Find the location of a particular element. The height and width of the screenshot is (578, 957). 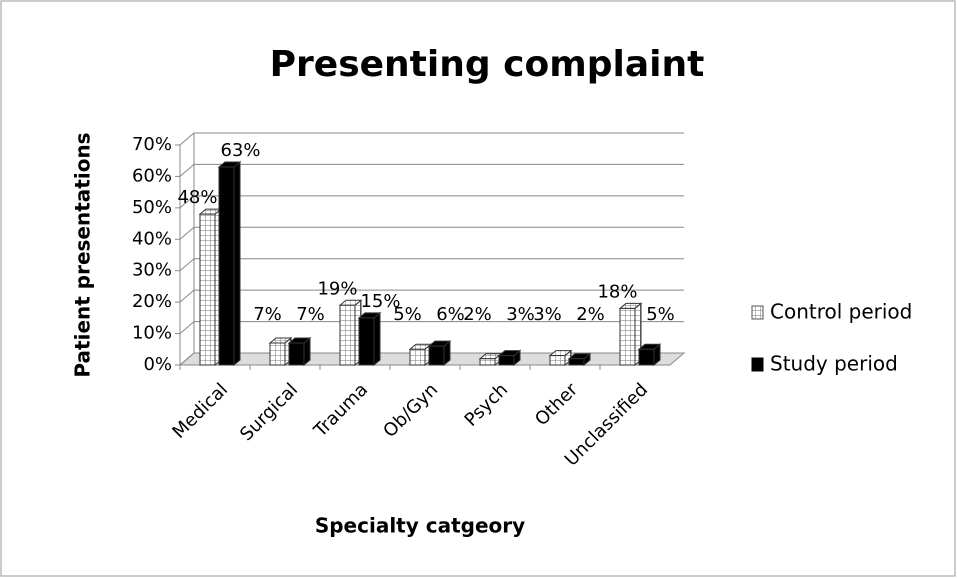

value-label: 48% is located at coordinates (197, 197).